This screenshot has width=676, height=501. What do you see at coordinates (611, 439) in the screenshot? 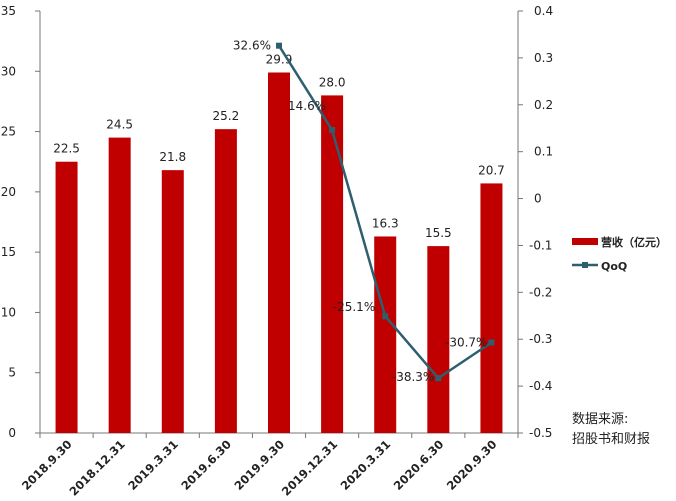
I see `data-source-line-2: 招股书和财报` at bounding box center [611, 439].